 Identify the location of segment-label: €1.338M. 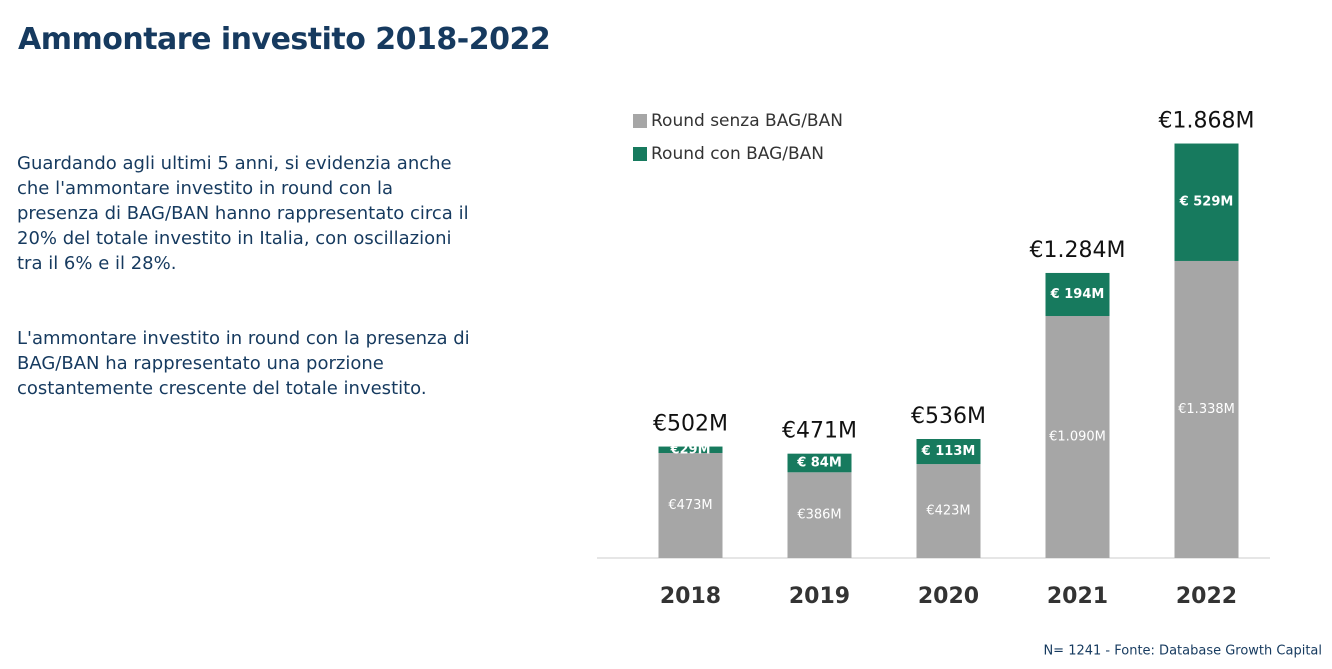
(1206, 409).